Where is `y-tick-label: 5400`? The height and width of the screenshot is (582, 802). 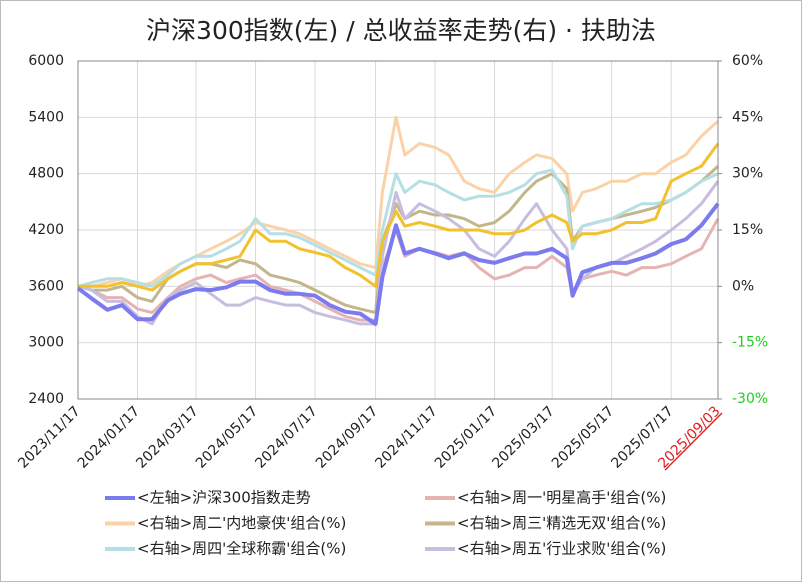
y-tick-label: 5400 is located at coordinates (46, 117).